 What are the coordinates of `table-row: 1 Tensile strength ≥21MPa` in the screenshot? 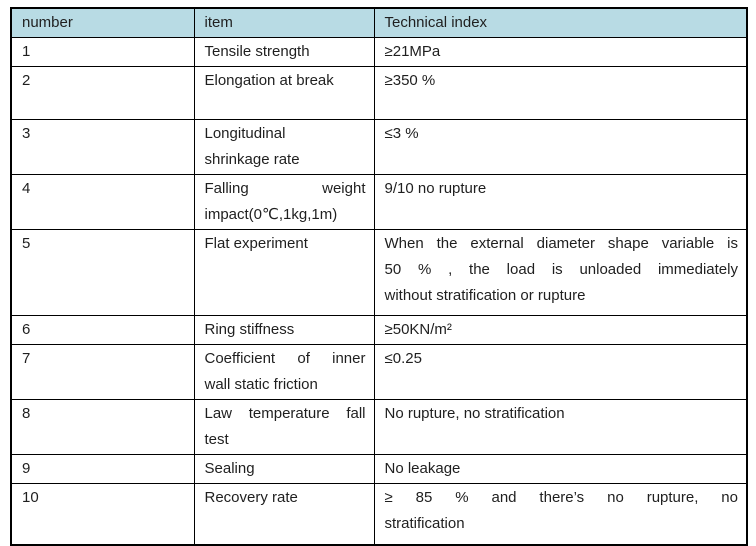 It's located at (379, 52).